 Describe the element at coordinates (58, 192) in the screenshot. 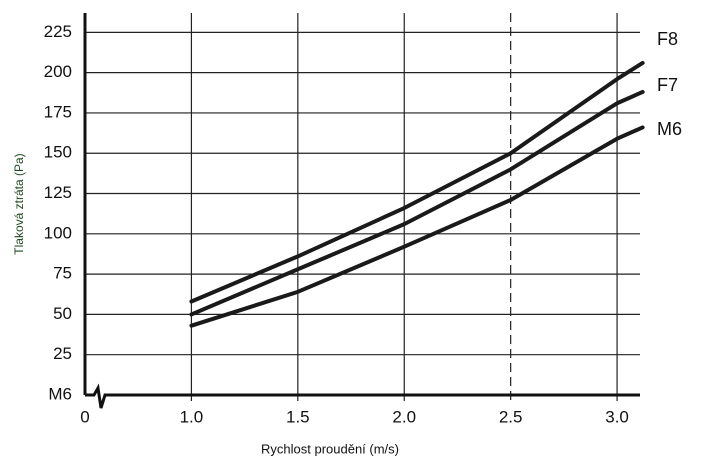

I see `y-tick-label: 125` at that location.